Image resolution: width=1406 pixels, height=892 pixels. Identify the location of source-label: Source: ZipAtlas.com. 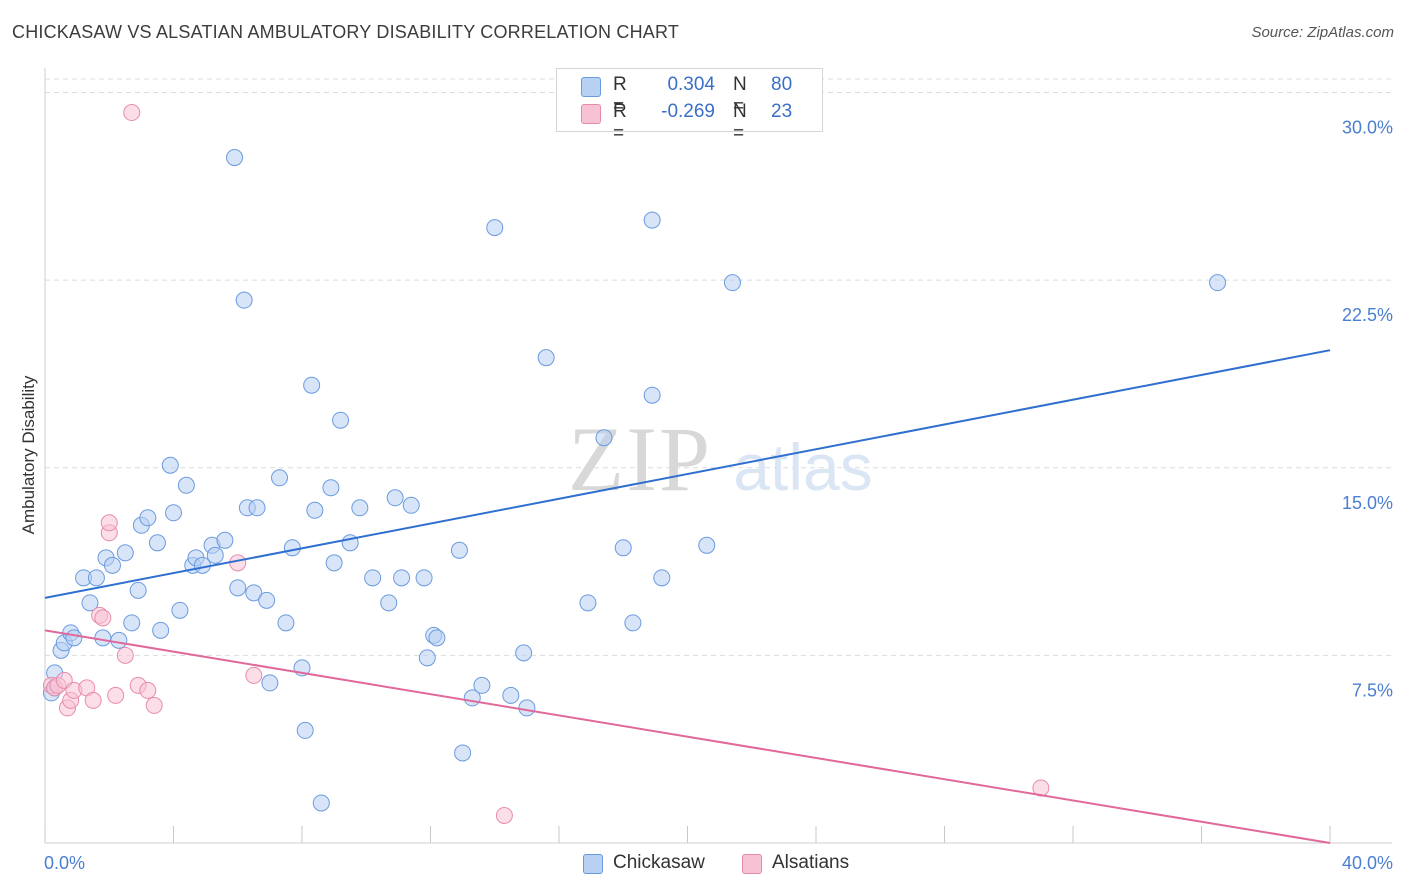
(1322, 32).